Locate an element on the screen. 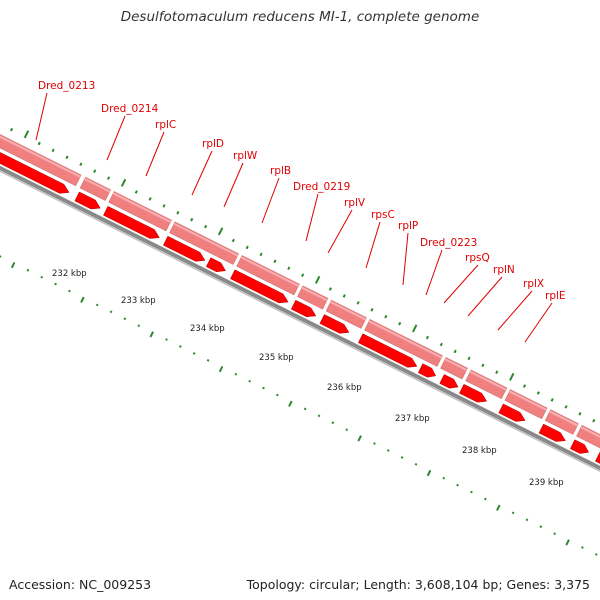 The image size is (600, 600). gene-label: rplN is located at coordinates (504, 270).